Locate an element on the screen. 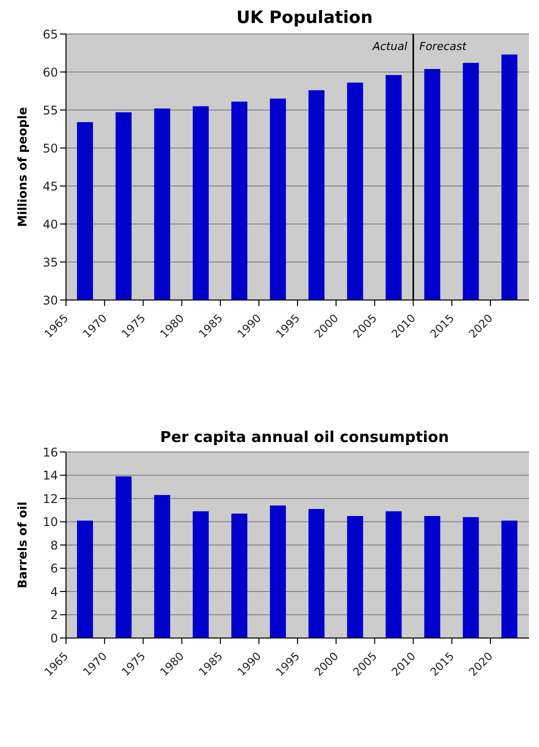  y-tick-label: 4 is located at coordinates (54, 591).